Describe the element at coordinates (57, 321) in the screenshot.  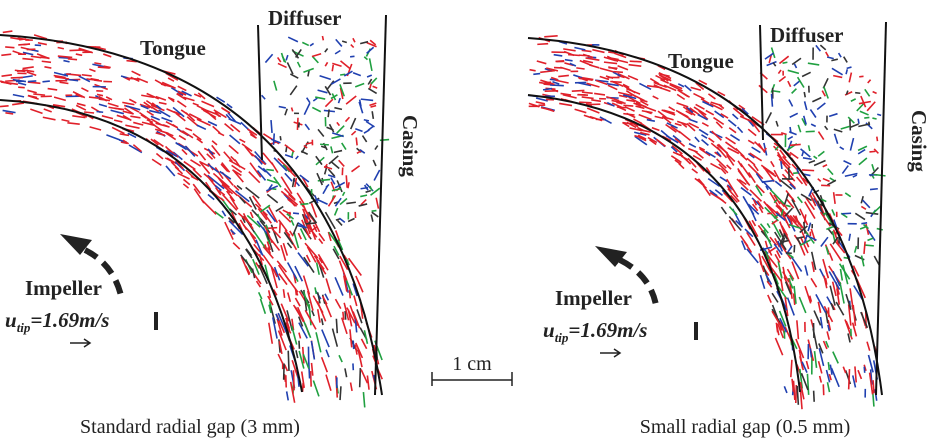
I see `tip-speed: utip=1.69m/s` at that location.